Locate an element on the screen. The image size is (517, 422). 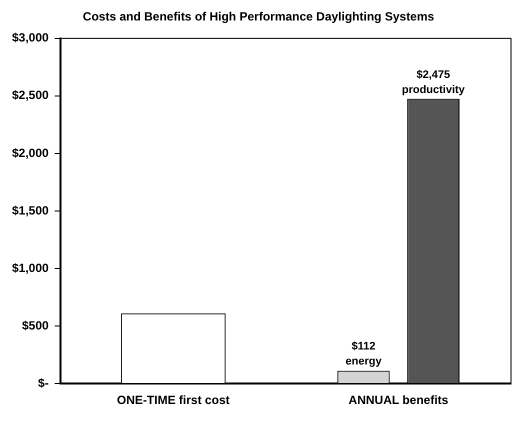
x-tick-label: ONE-TIME first cost is located at coordinates (173, 400).